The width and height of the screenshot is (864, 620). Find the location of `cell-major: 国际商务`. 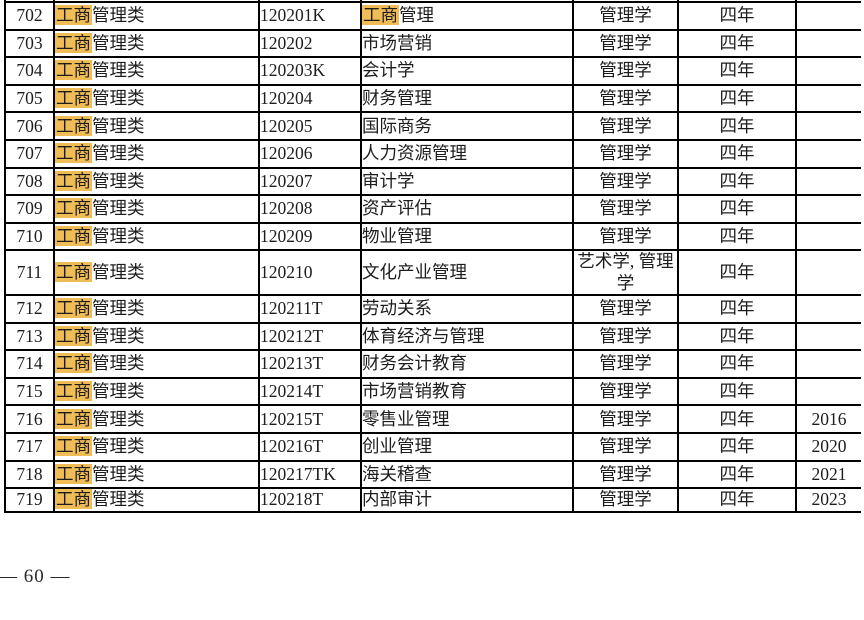

cell-major: 国际商务 is located at coordinates (467, 126).